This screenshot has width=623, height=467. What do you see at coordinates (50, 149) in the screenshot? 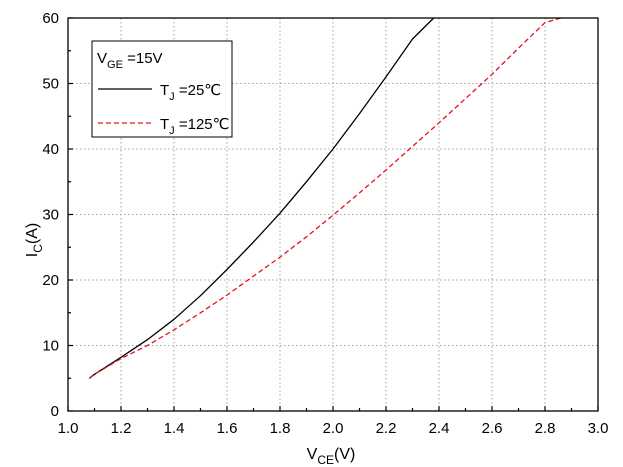
I see `y-tick-label: 40` at bounding box center [50, 149].